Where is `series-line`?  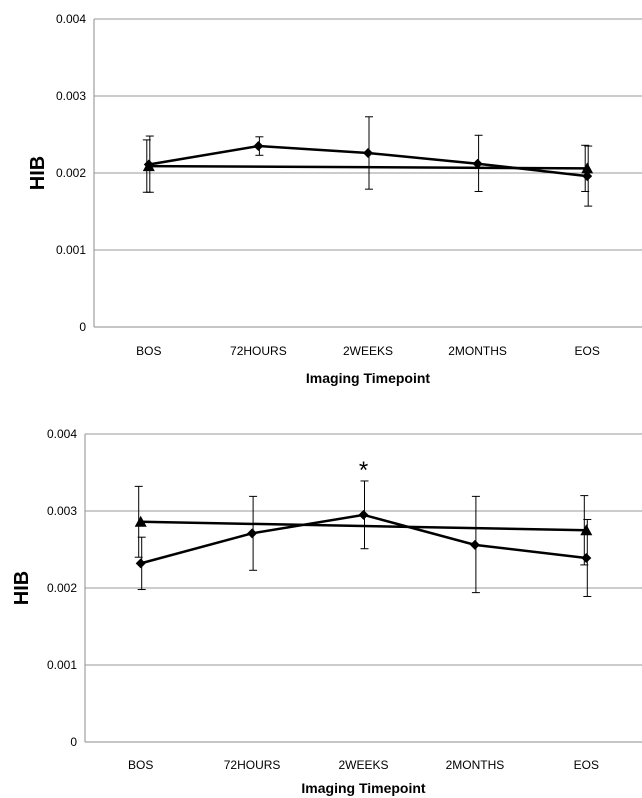 series-line is located at coordinates (363, 526).